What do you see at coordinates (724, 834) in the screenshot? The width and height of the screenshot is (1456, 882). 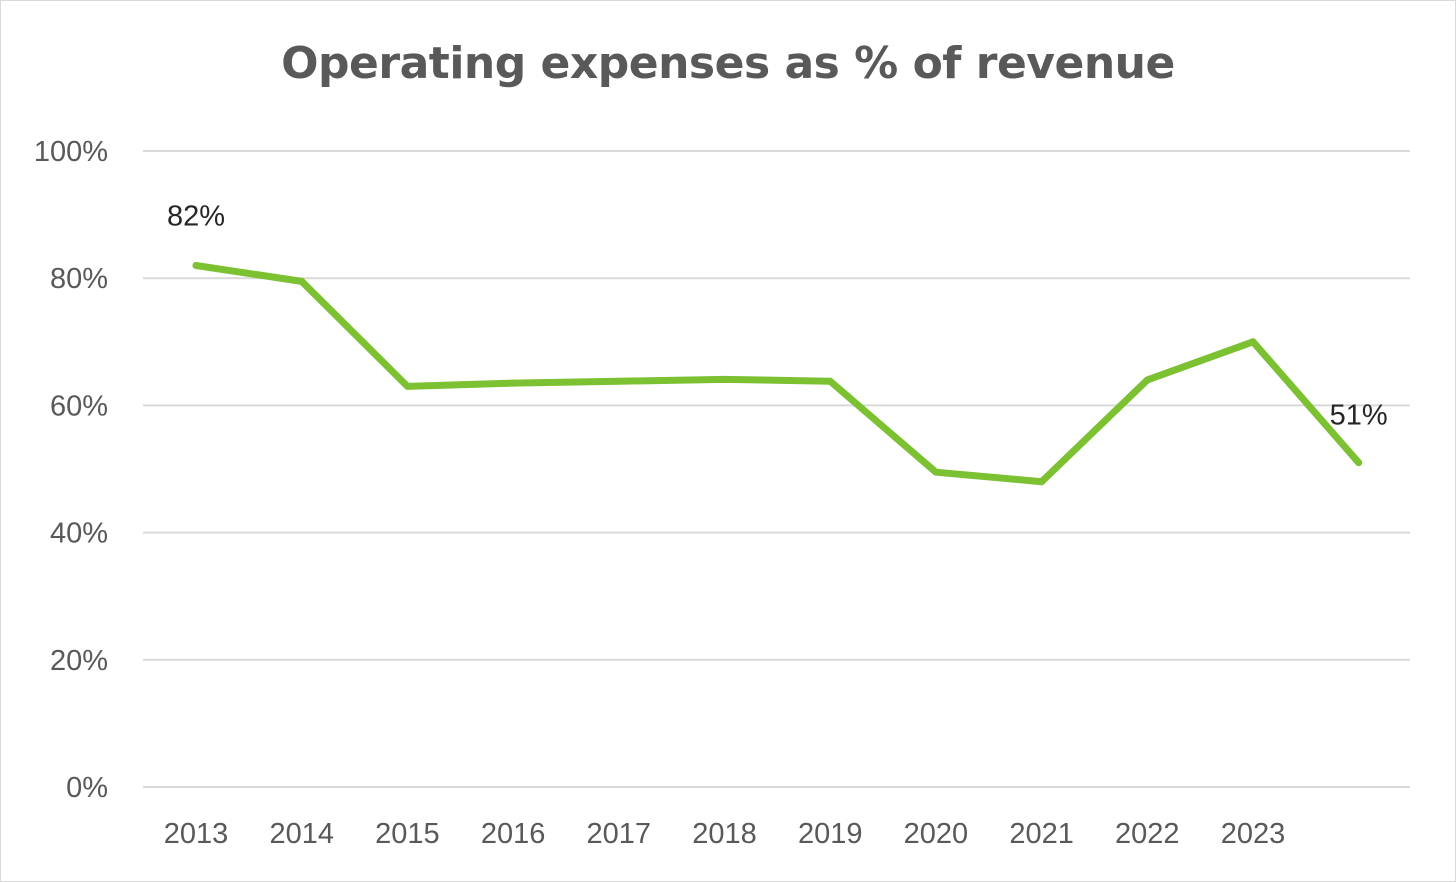 I see `x-tick-label: 2018` at bounding box center [724, 834].